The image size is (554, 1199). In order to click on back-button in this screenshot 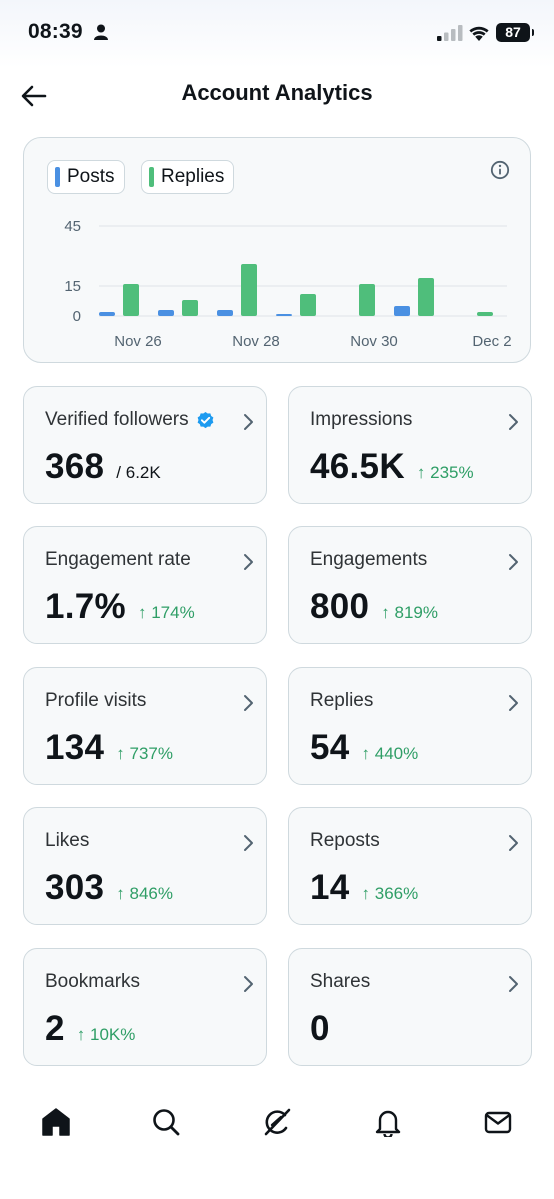, I will do `click(34, 96)`.